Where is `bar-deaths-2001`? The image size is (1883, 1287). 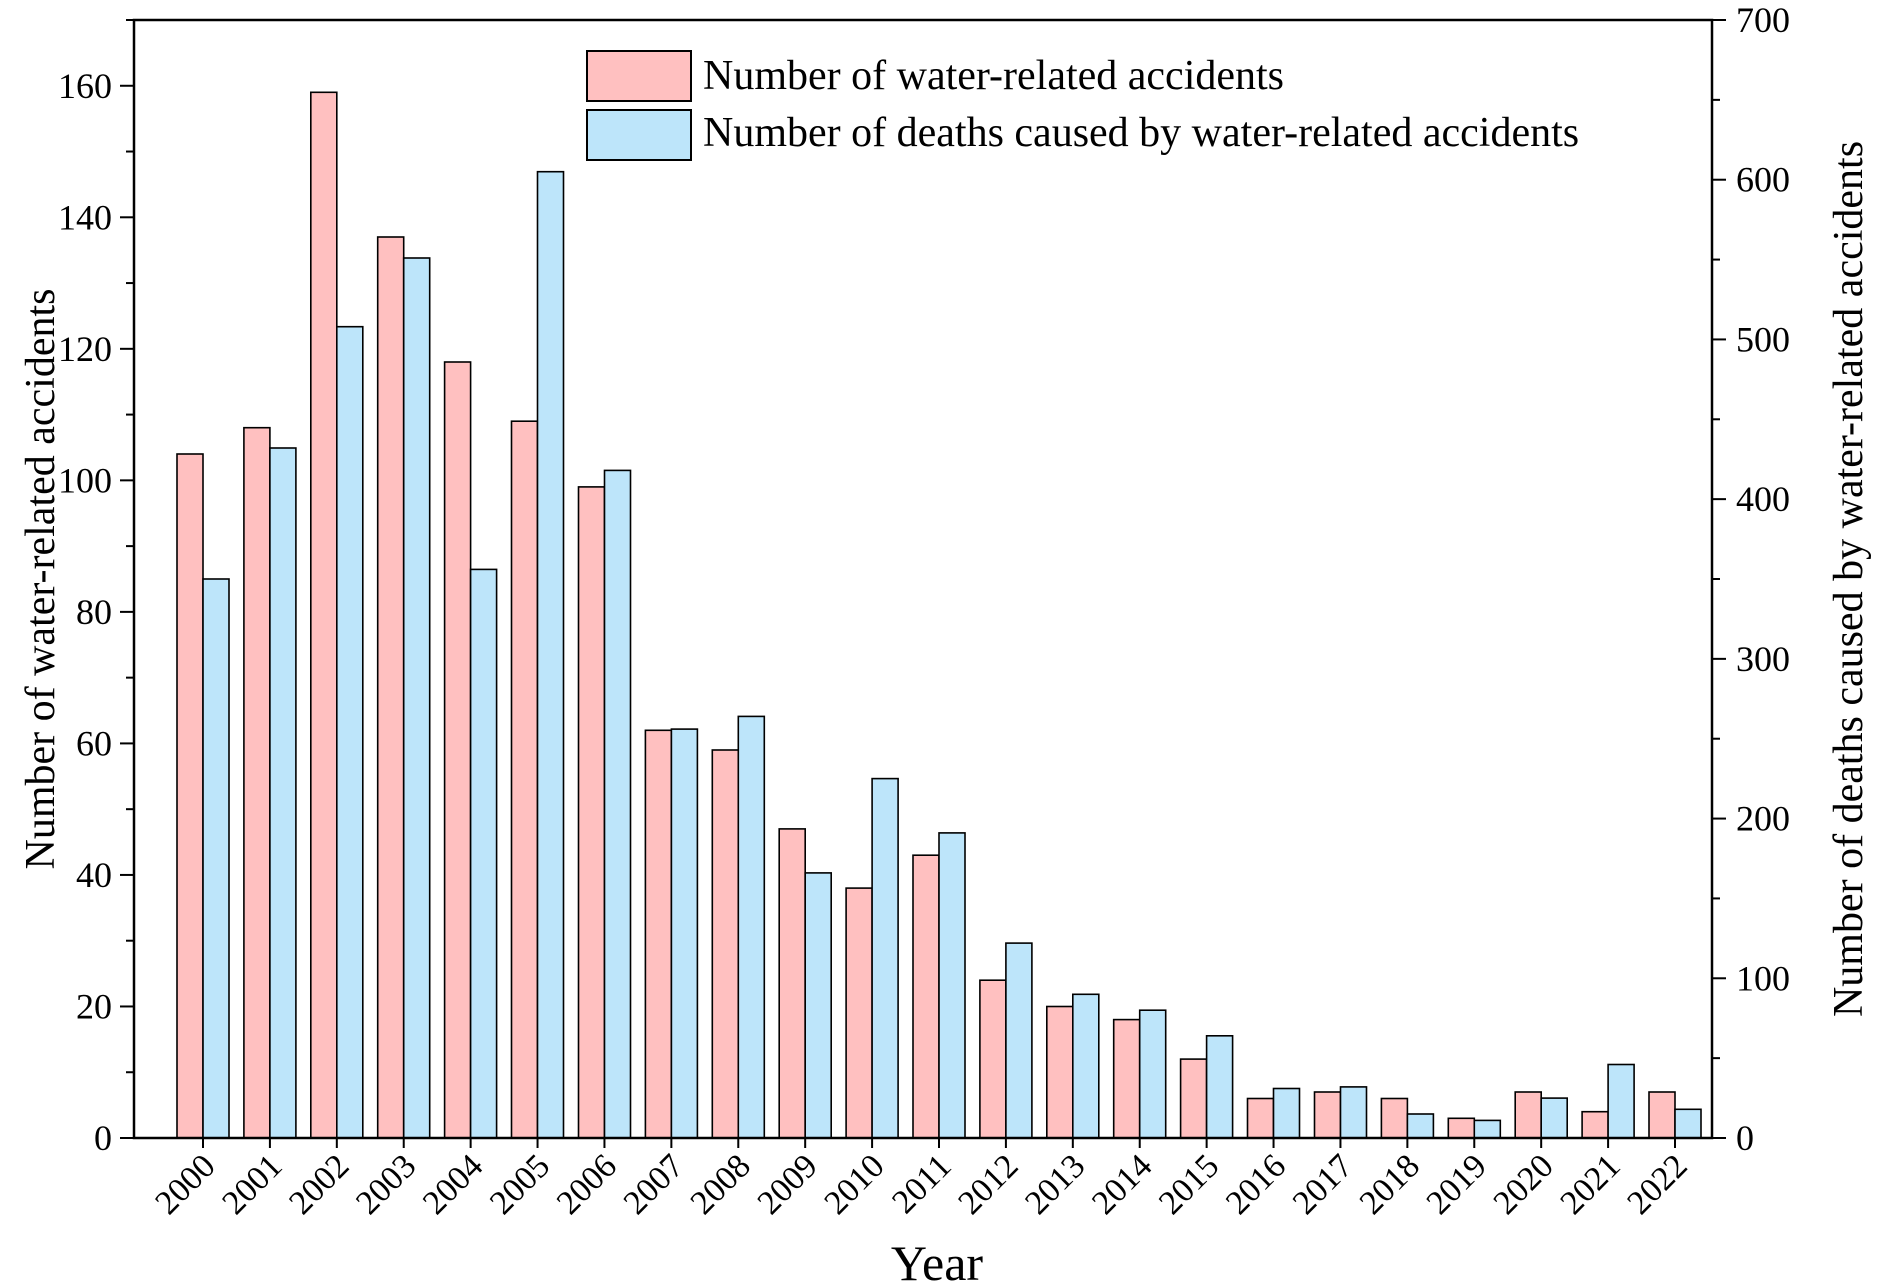
bar-deaths-2001 is located at coordinates (283, 793).